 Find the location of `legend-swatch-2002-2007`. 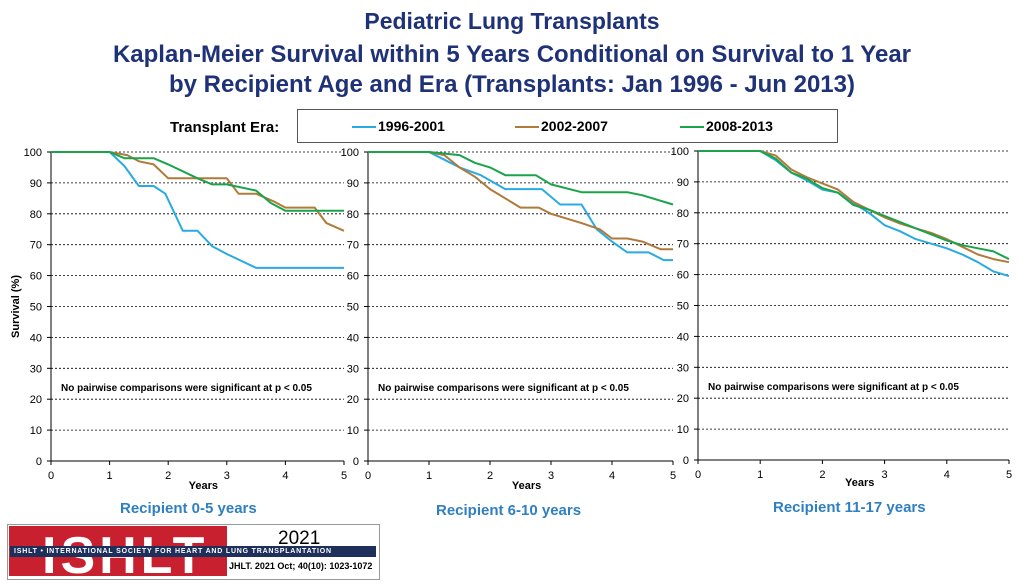

legend-swatch-2002-2007 is located at coordinates (527, 127).